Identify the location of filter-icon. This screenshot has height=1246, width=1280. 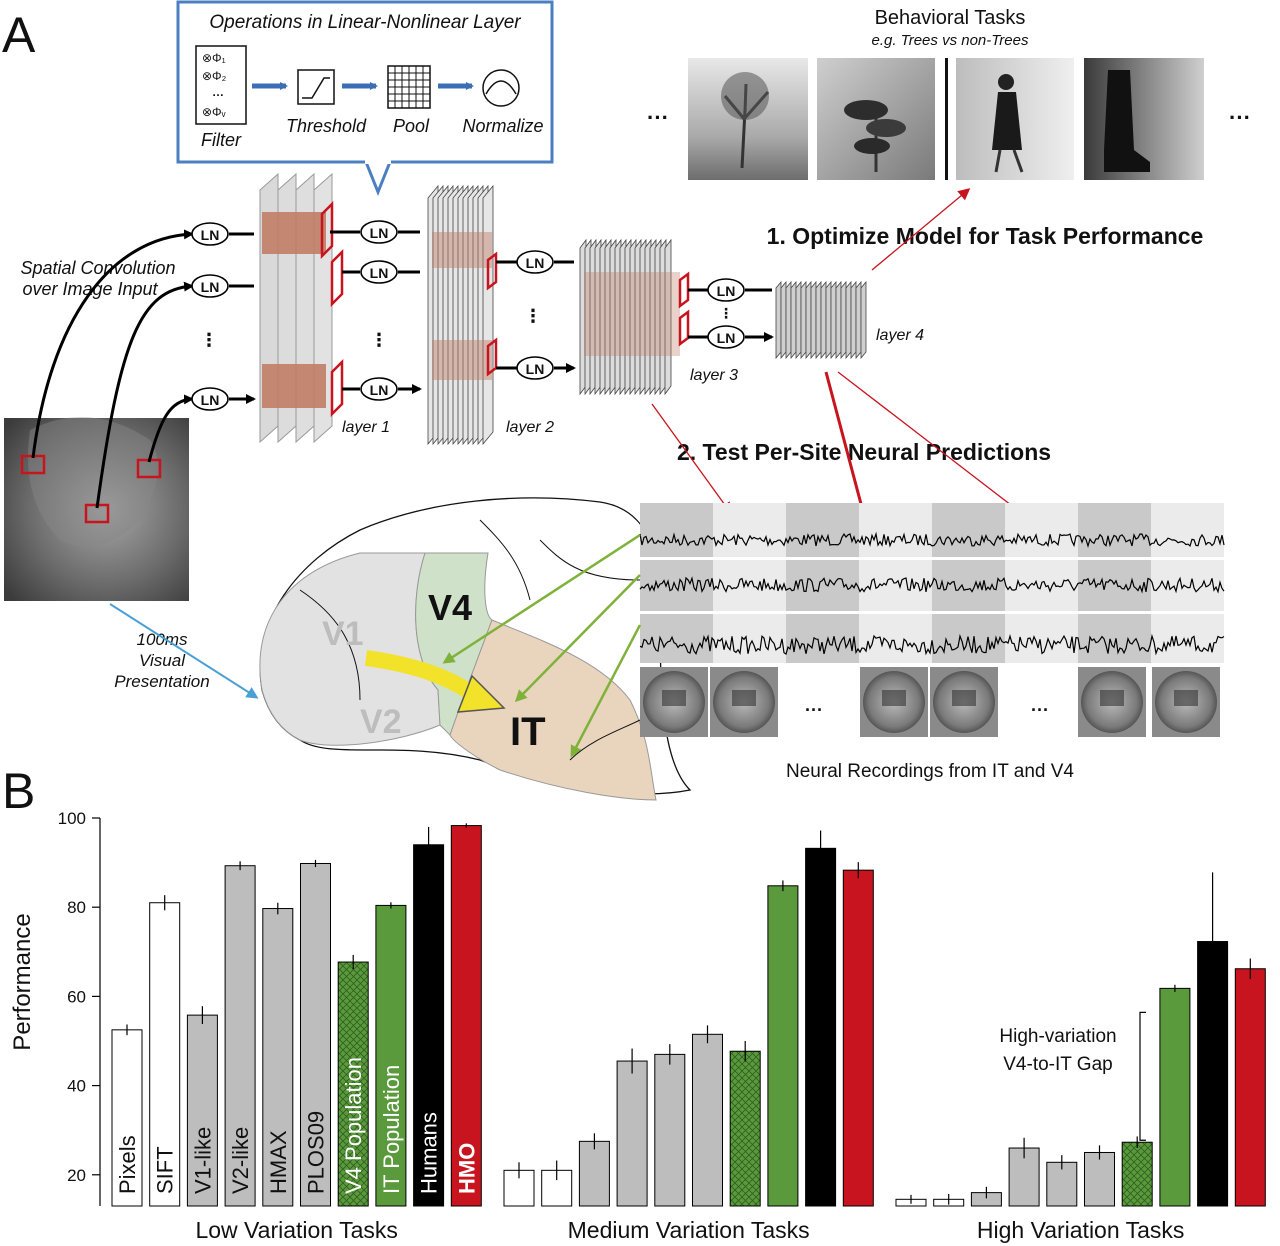
(221, 85).